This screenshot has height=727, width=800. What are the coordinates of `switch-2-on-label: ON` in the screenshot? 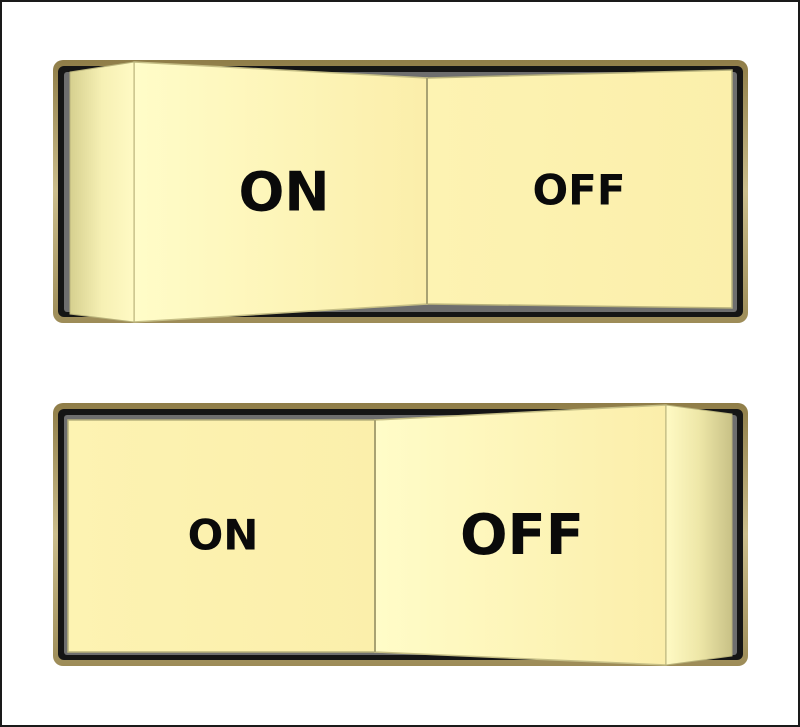 It's located at (223, 535).